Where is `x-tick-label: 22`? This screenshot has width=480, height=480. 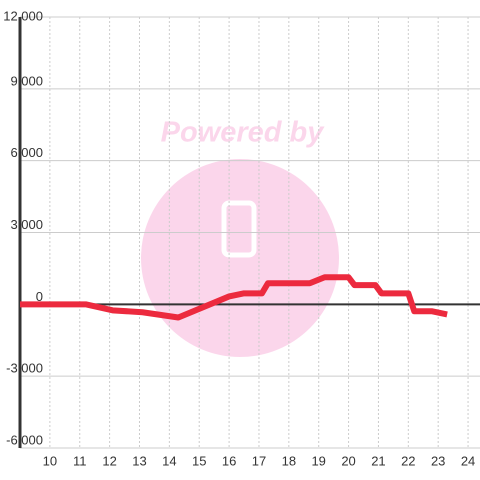 x-tick-label: 22 is located at coordinates (408, 460).